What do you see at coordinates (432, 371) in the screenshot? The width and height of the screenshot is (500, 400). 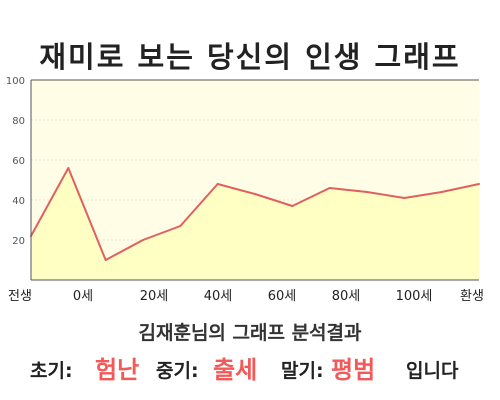 I see `summary-suffix: 입니다` at bounding box center [432, 371].